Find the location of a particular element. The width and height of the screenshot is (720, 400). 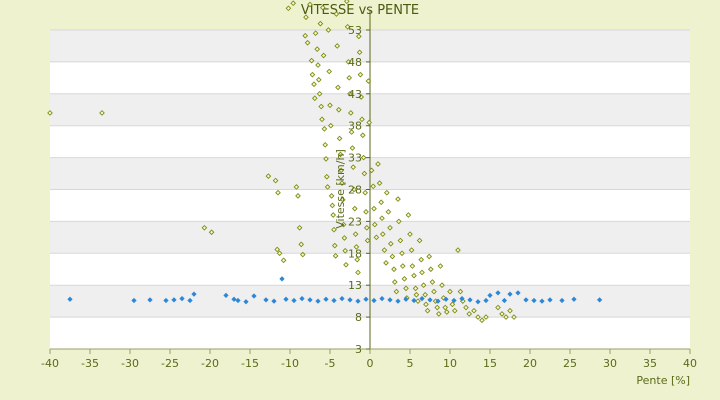

x-tick-label: 30 is located at coordinates (610, 363).